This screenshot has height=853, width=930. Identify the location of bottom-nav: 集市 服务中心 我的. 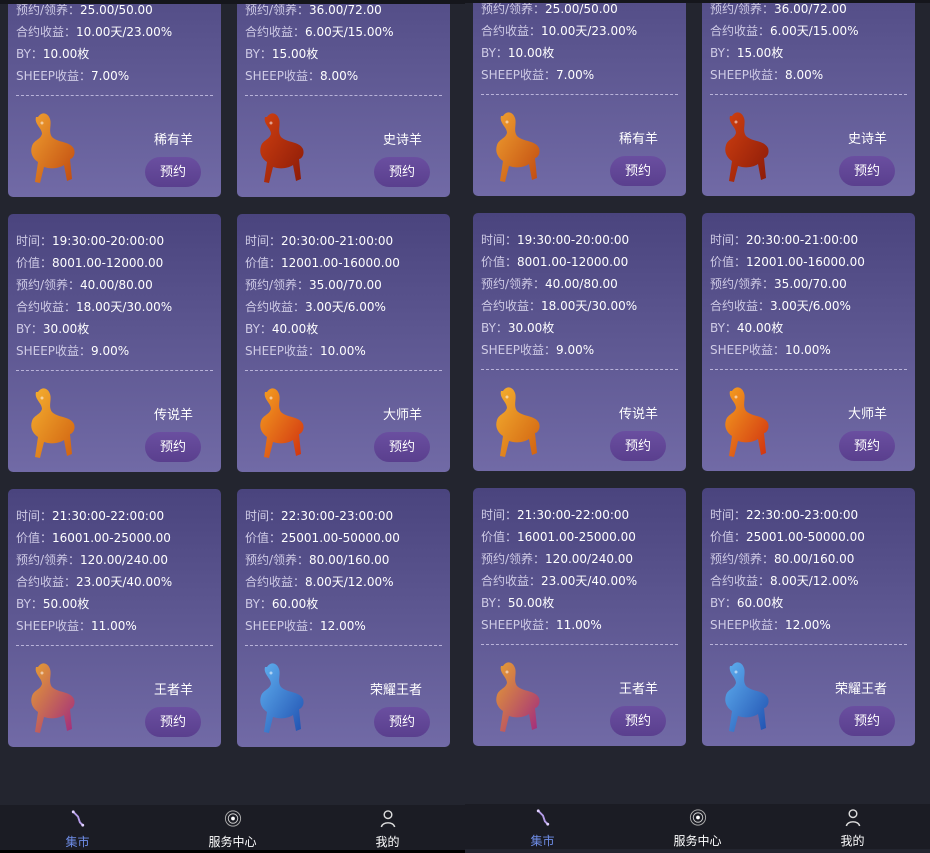
(697, 826).